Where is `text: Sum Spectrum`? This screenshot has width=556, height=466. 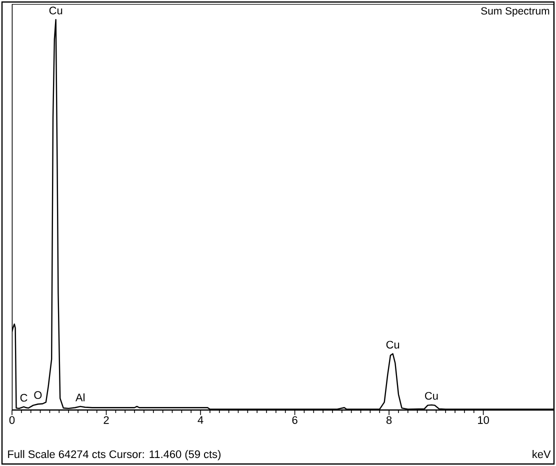
text: Sum Spectrum is located at coordinates (515, 12).